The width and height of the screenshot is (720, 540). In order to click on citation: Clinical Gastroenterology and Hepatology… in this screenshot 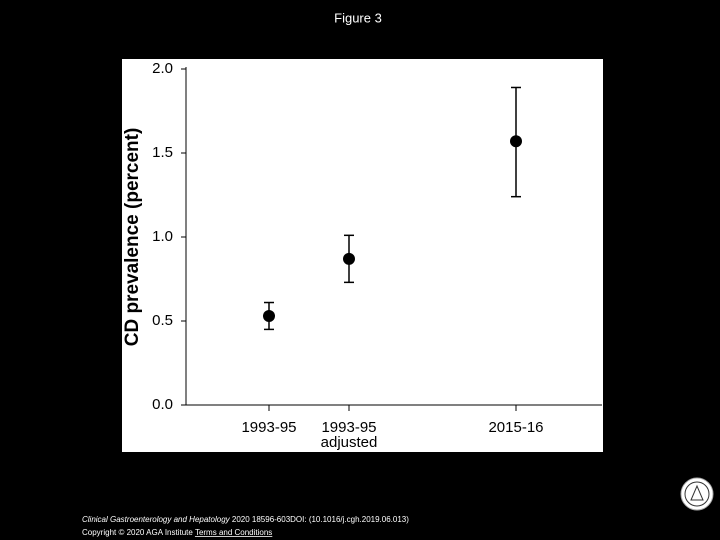, I will do `click(245, 519)`.